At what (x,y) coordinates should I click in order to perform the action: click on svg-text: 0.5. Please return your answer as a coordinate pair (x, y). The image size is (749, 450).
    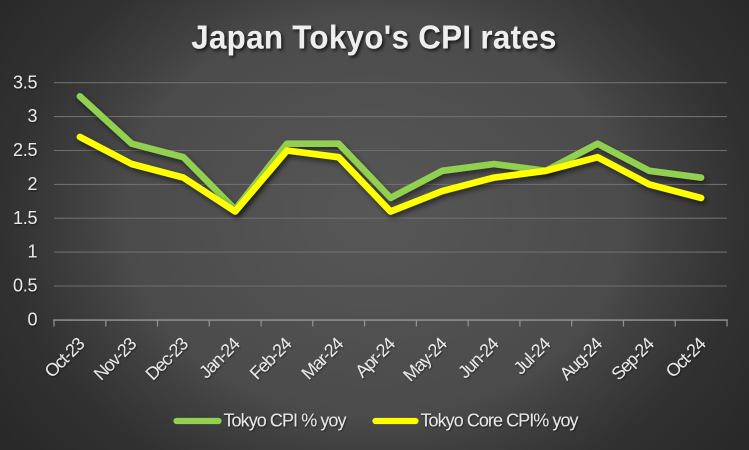
    Looking at the image, I should click on (25, 286).